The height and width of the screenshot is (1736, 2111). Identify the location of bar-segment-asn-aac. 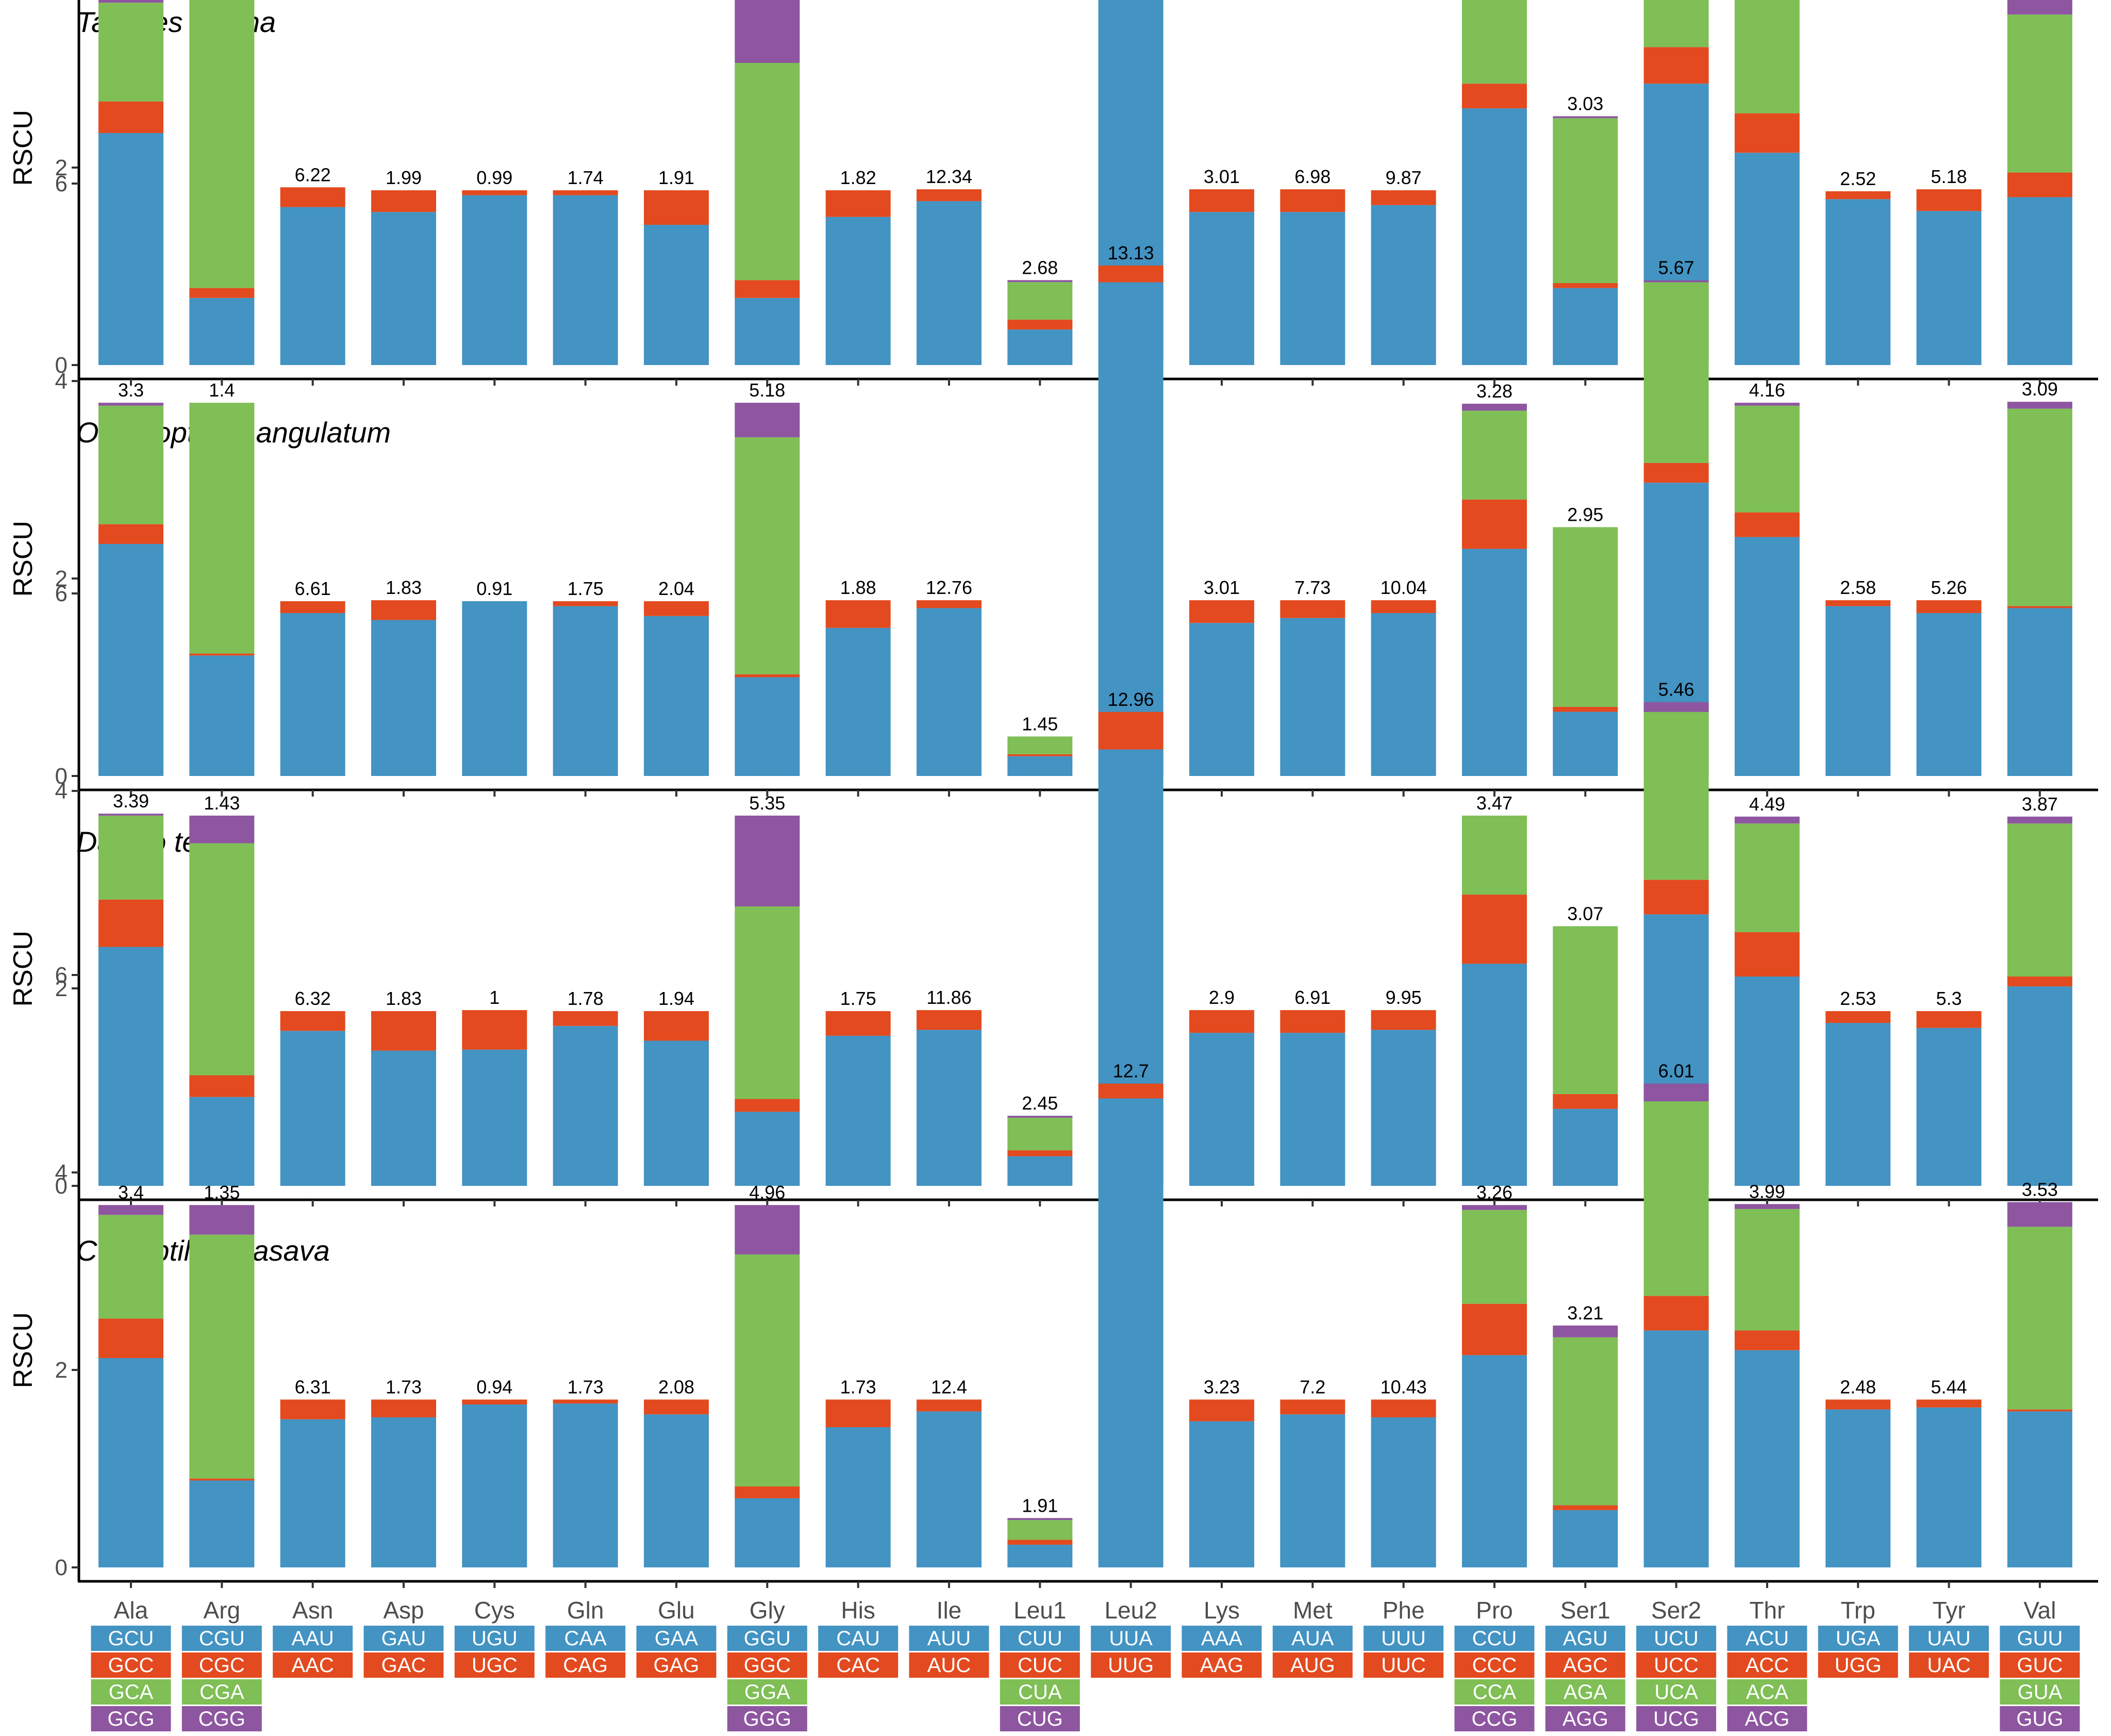
(312, 608).